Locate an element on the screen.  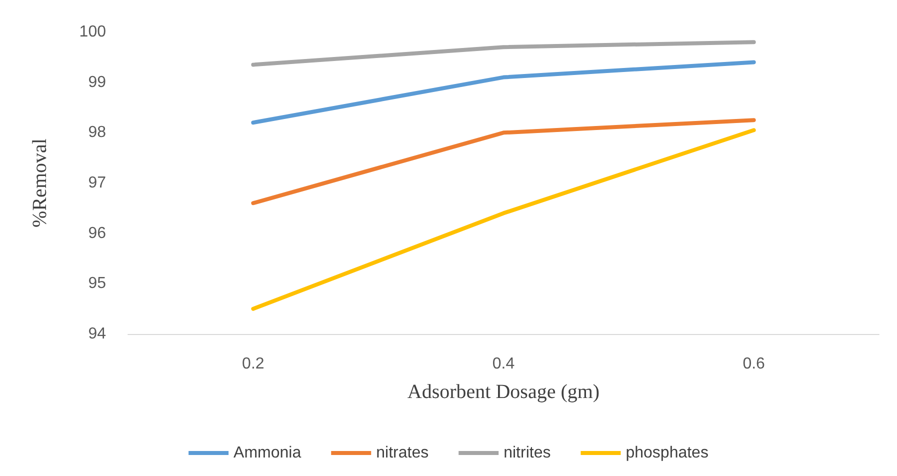
y-tick-label: 94 is located at coordinates (97, 334).